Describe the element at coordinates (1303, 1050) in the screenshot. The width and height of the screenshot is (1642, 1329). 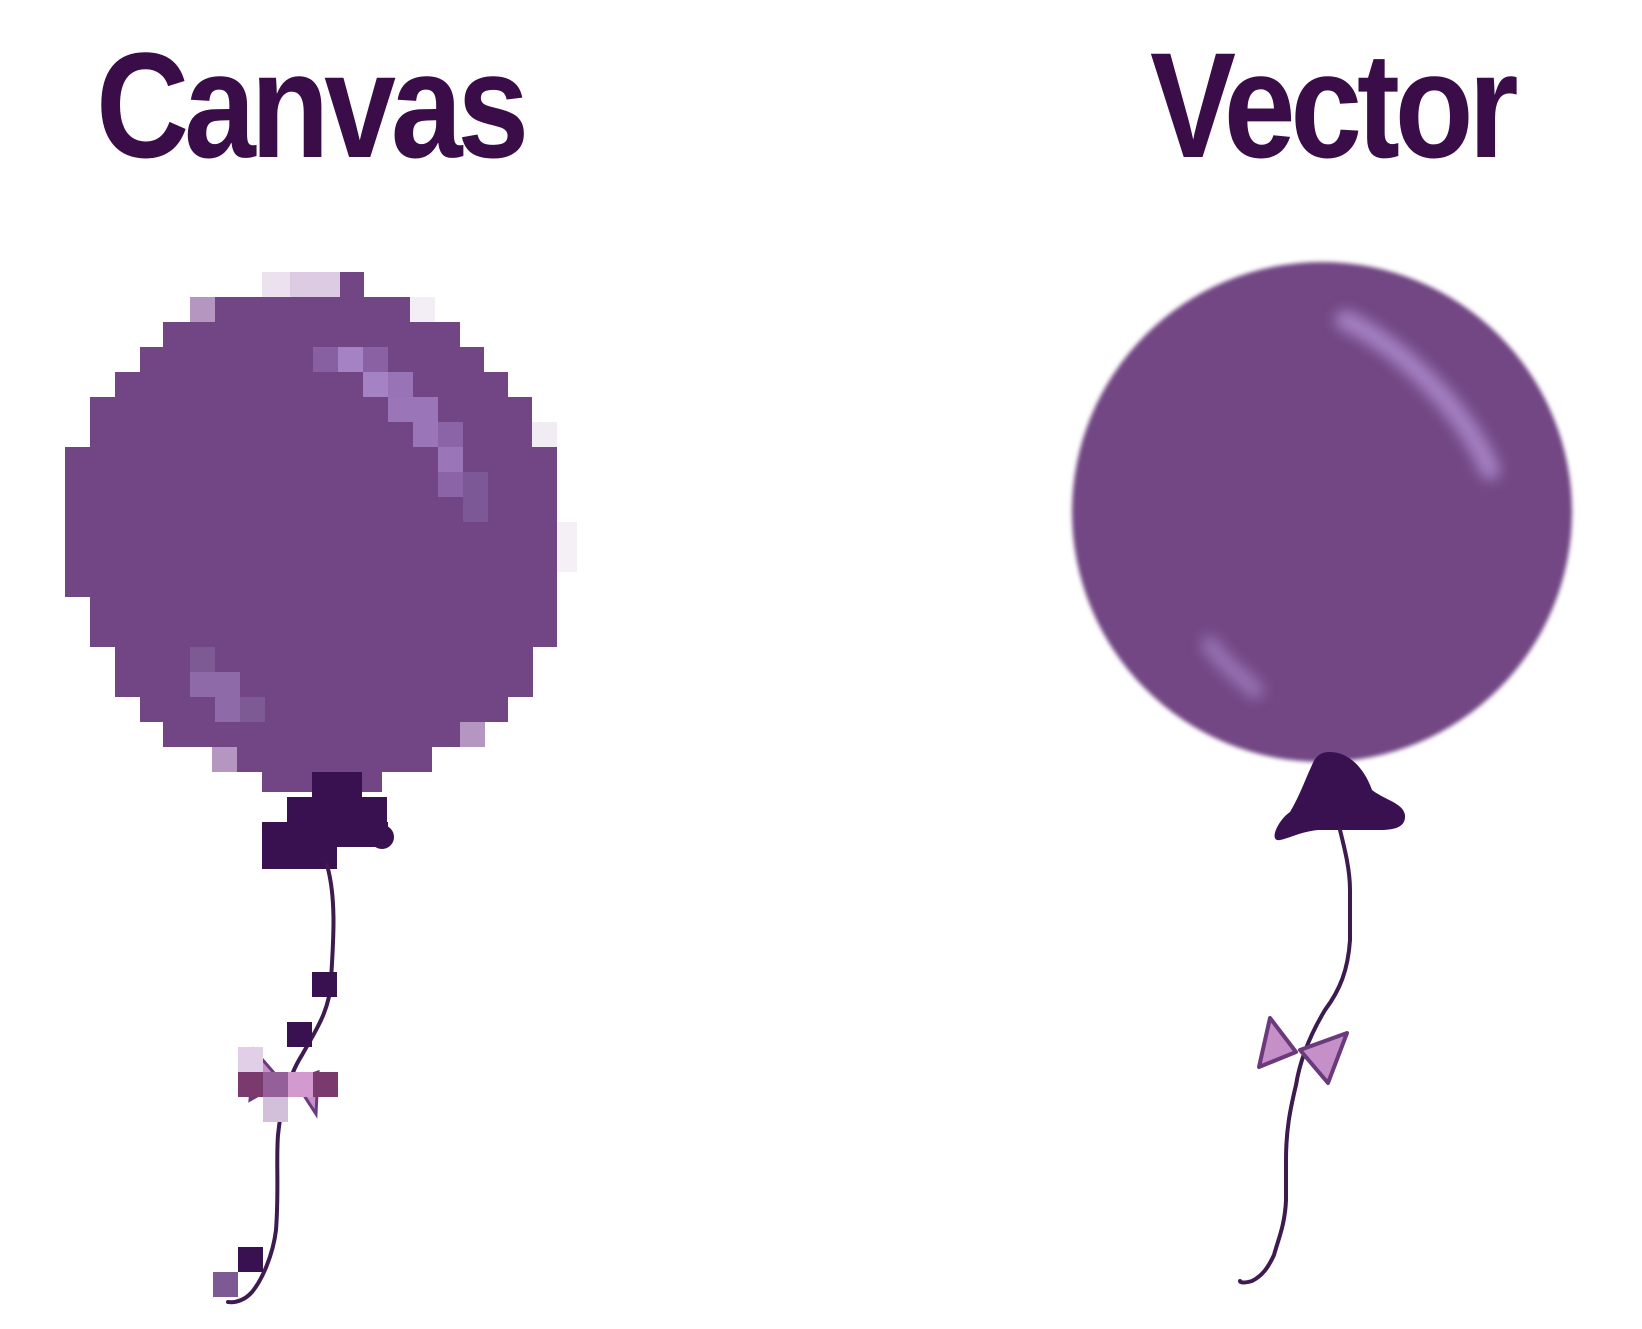
I see `vector-bow` at that location.